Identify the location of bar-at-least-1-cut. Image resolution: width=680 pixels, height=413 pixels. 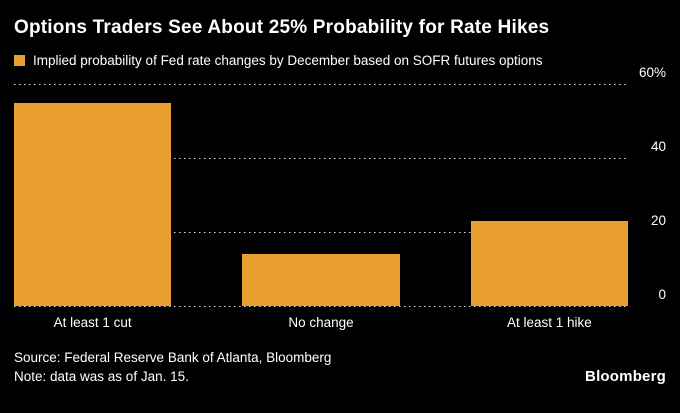
(93, 204).